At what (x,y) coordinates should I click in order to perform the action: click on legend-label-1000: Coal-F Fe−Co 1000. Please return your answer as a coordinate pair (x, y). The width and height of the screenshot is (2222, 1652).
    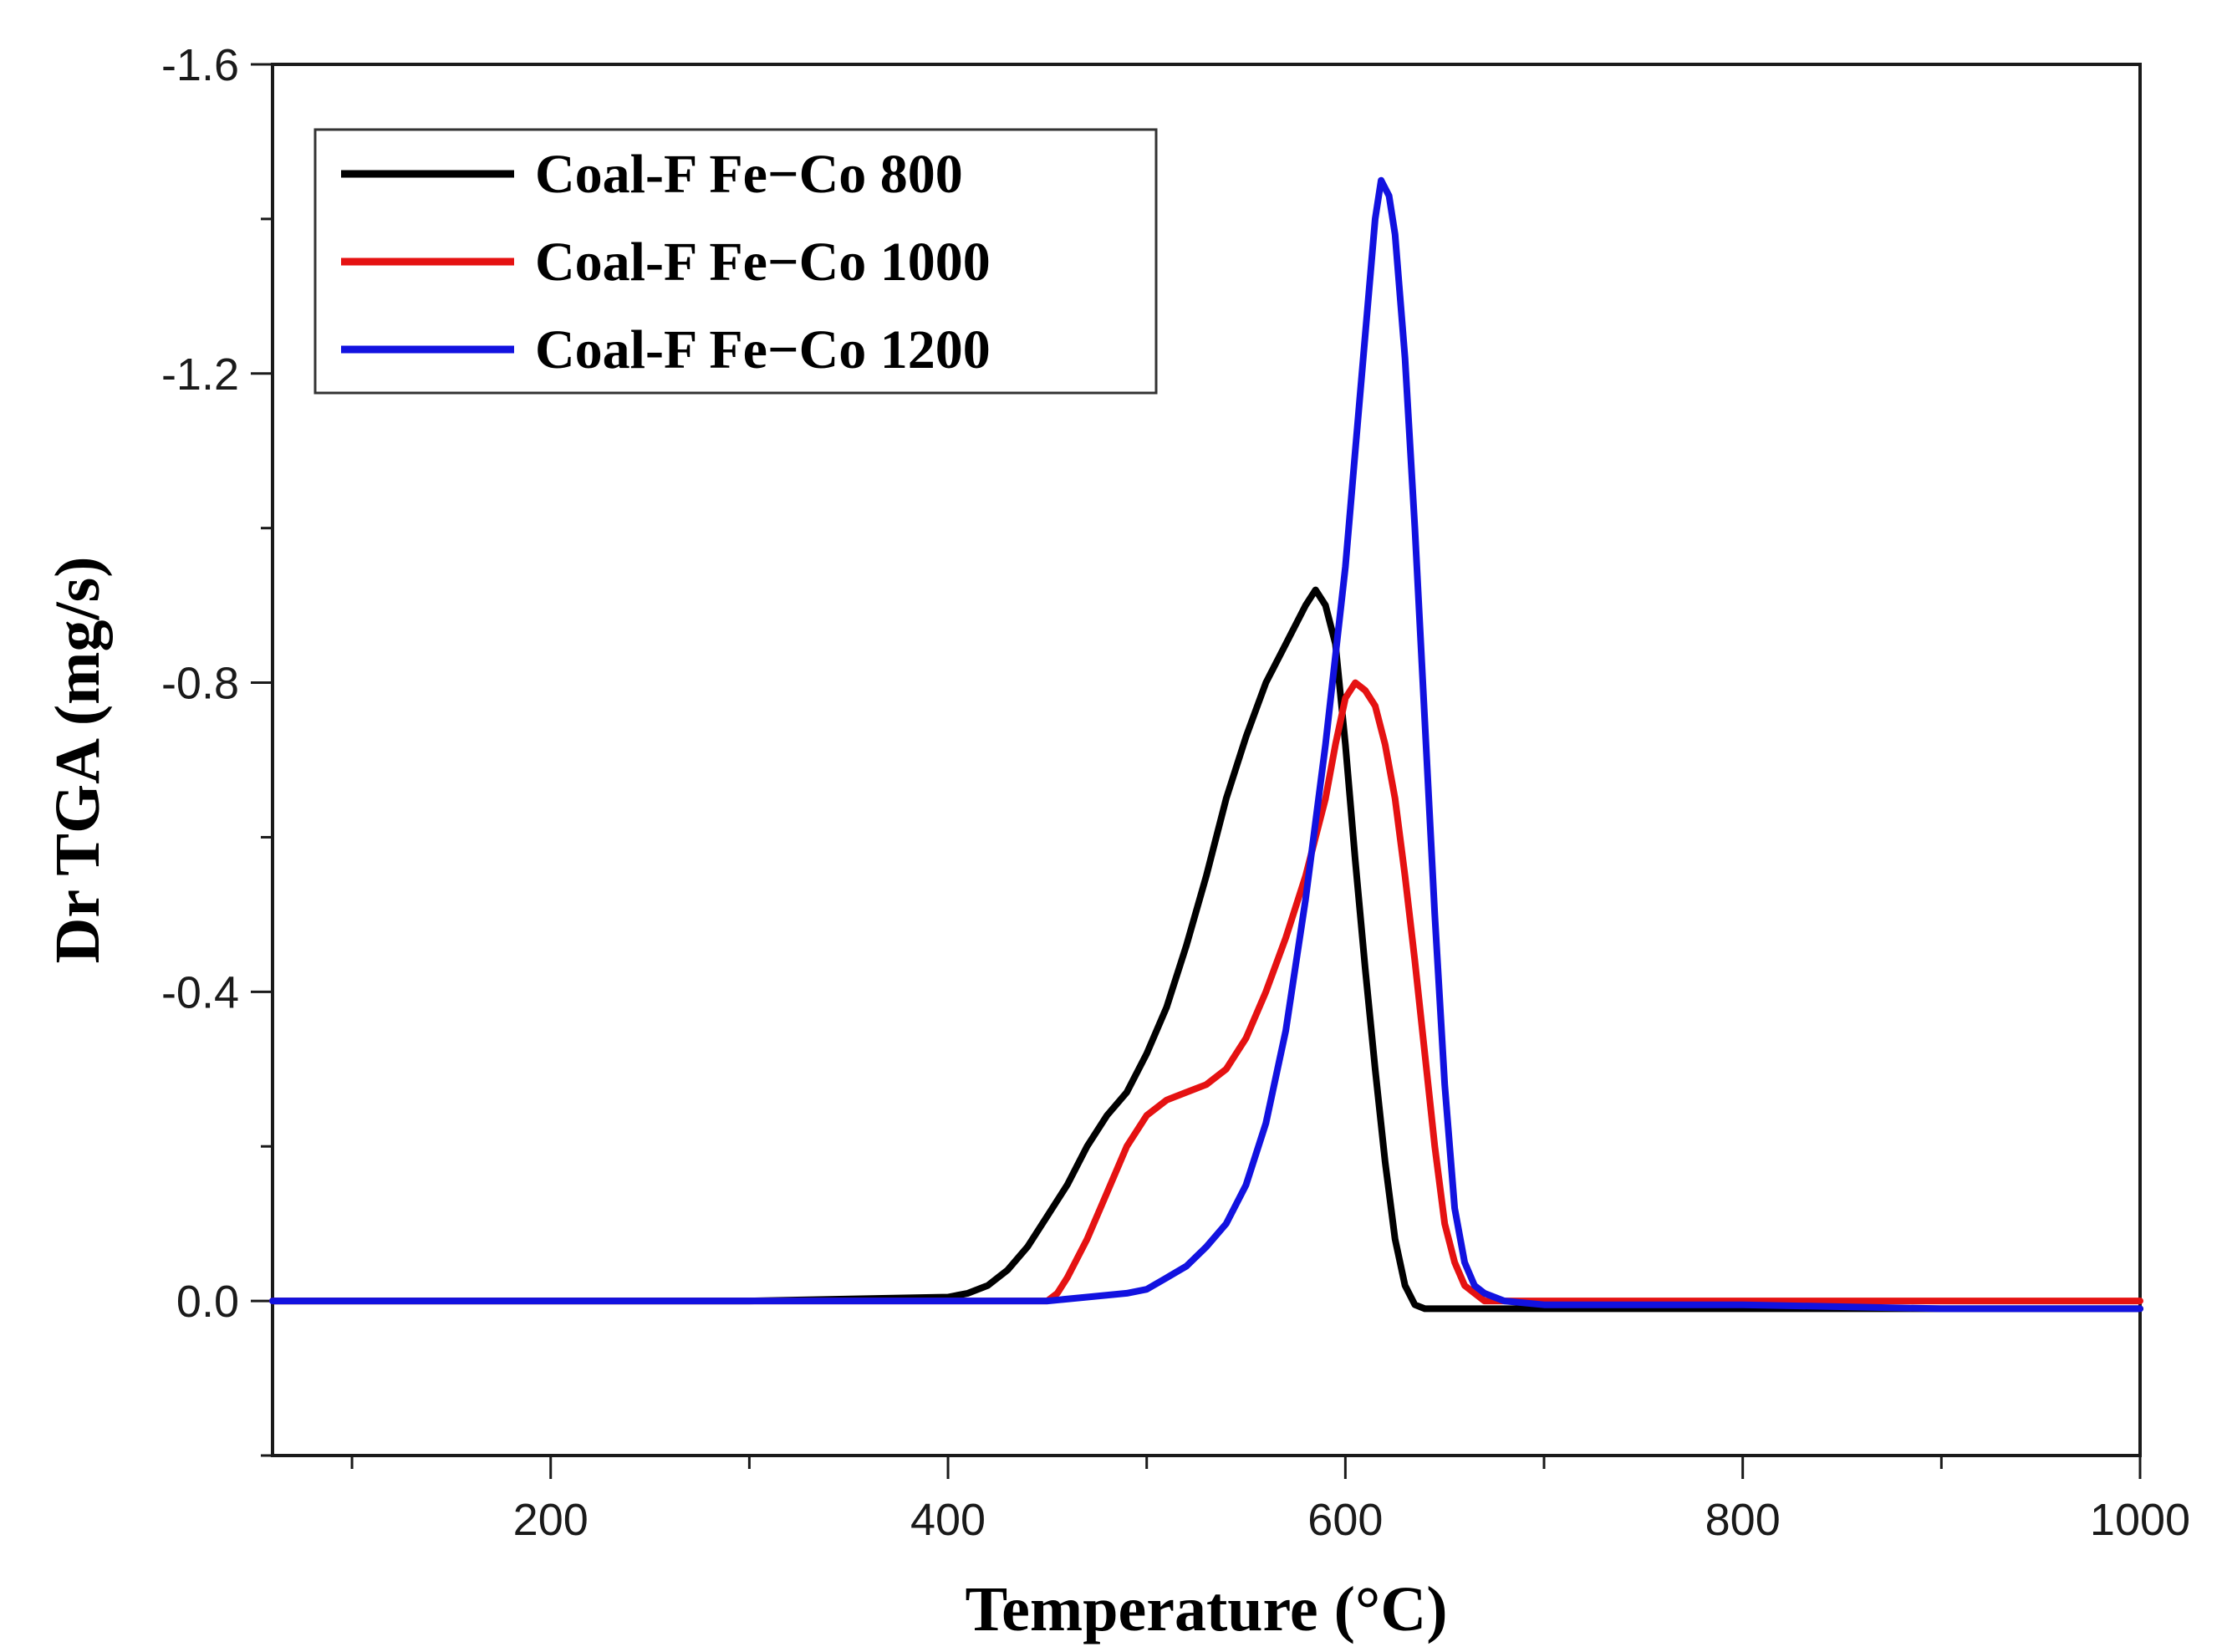
    Looking at the image, I should click on (763, 262).